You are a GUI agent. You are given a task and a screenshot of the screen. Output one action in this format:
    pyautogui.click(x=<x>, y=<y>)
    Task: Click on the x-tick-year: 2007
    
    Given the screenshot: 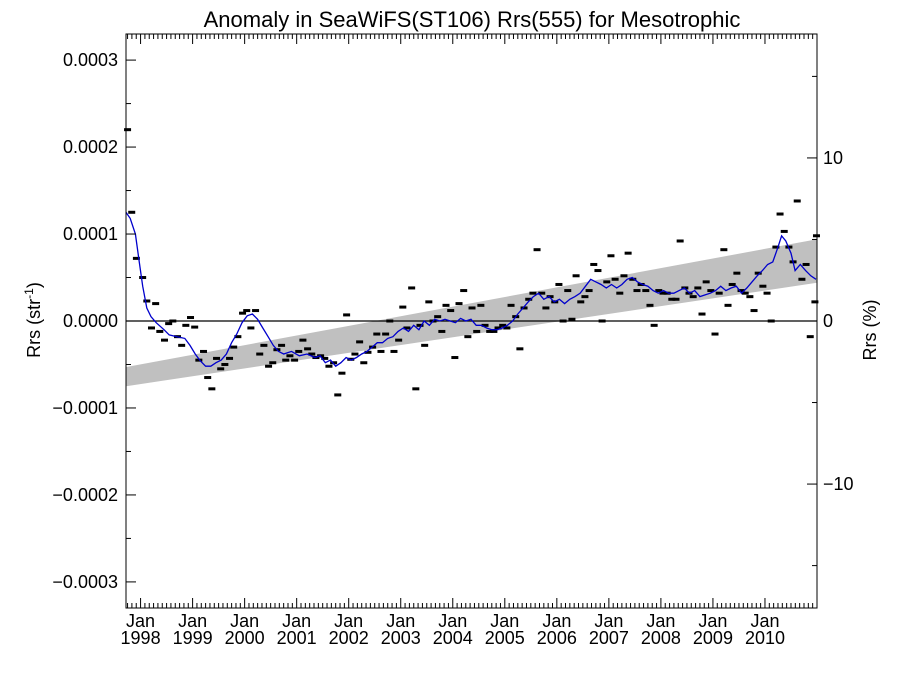 What is the action you would take?
    pyautogui.click(x=609, y=638)
    